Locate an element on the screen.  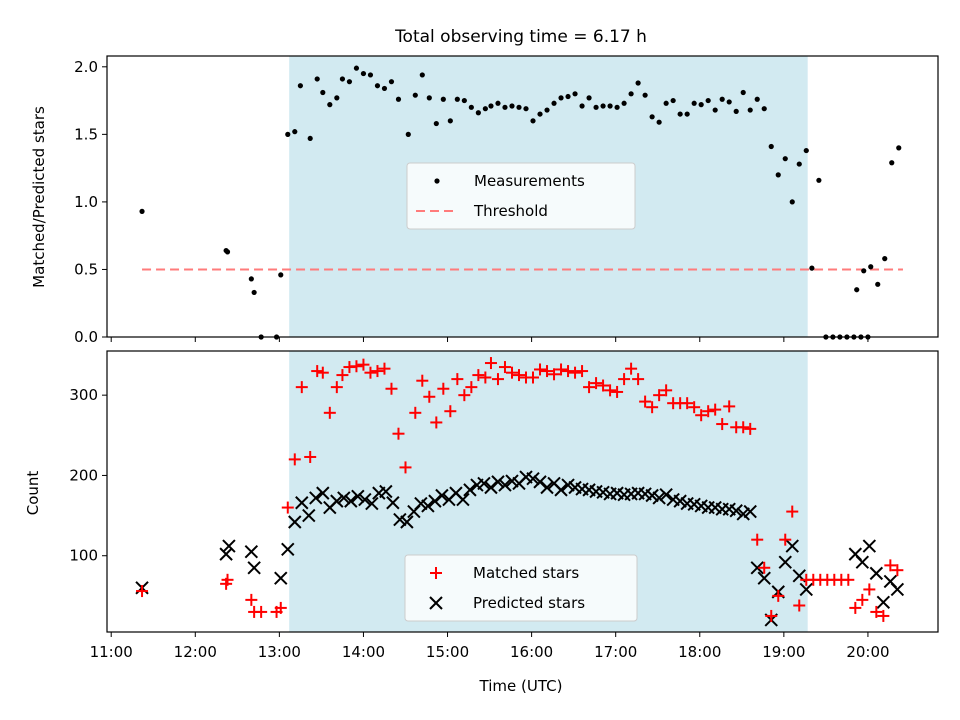
top-y-axis-label: Matched/Predicted stars is located at coordinates (39, 197).